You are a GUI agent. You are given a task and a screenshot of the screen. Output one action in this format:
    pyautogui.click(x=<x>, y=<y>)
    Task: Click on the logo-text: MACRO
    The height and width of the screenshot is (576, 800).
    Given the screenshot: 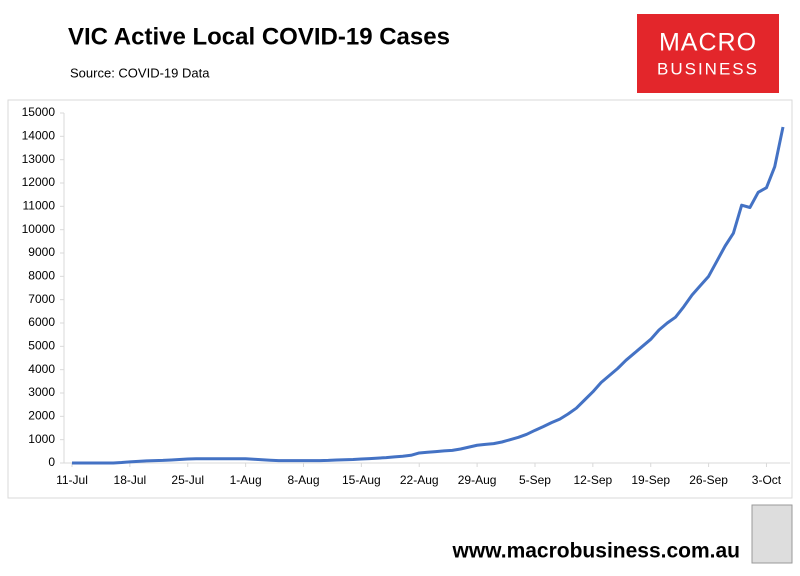 What is the action you would take?
    pyautogui.click(x=708, y=43)
    